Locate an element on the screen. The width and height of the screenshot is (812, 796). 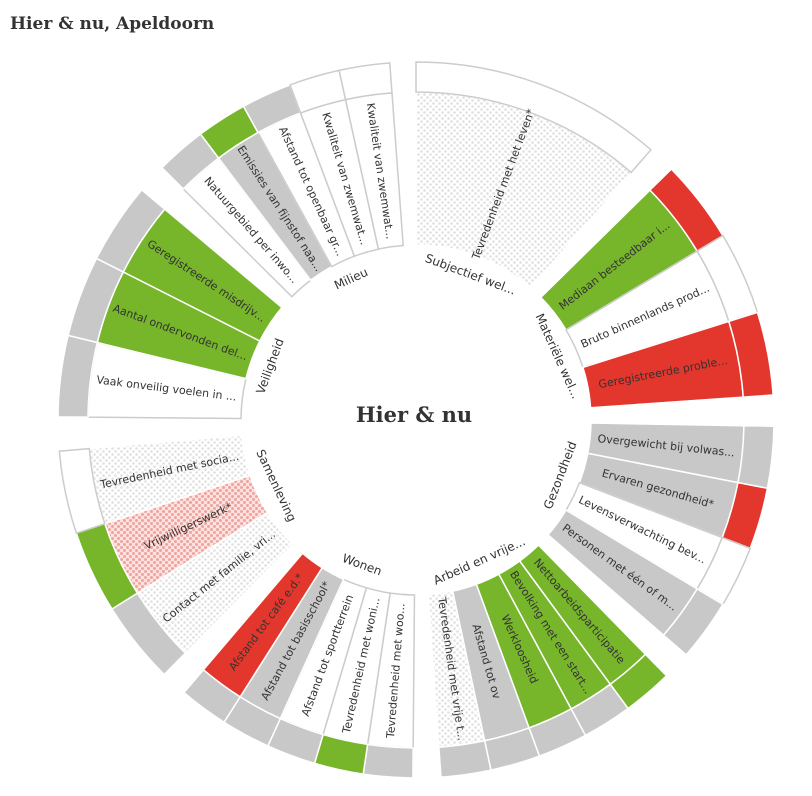
theme-label: Milieu is located at coordinates (351, 278).